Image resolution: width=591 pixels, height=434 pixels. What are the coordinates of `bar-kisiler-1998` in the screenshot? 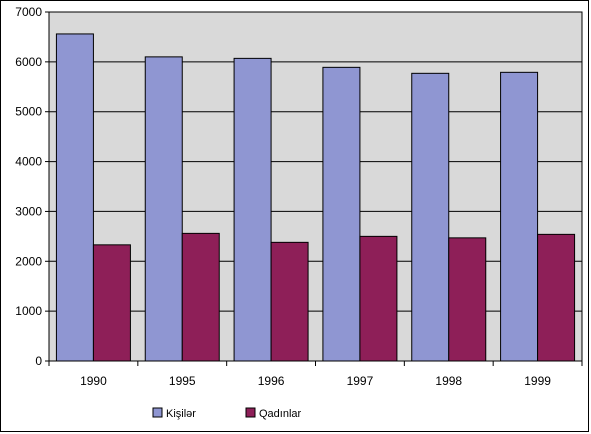 It's located at (430, 217).